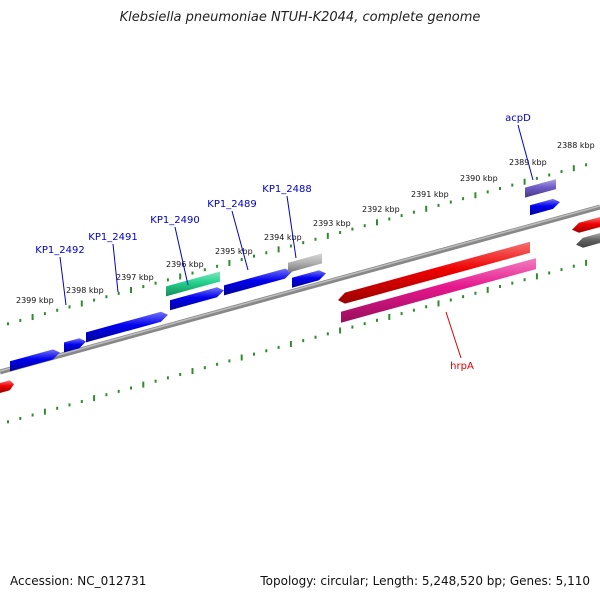 This screenshot has height=600, width=600. I want to click on gene-label: KP1_2492, so click(59, 250).